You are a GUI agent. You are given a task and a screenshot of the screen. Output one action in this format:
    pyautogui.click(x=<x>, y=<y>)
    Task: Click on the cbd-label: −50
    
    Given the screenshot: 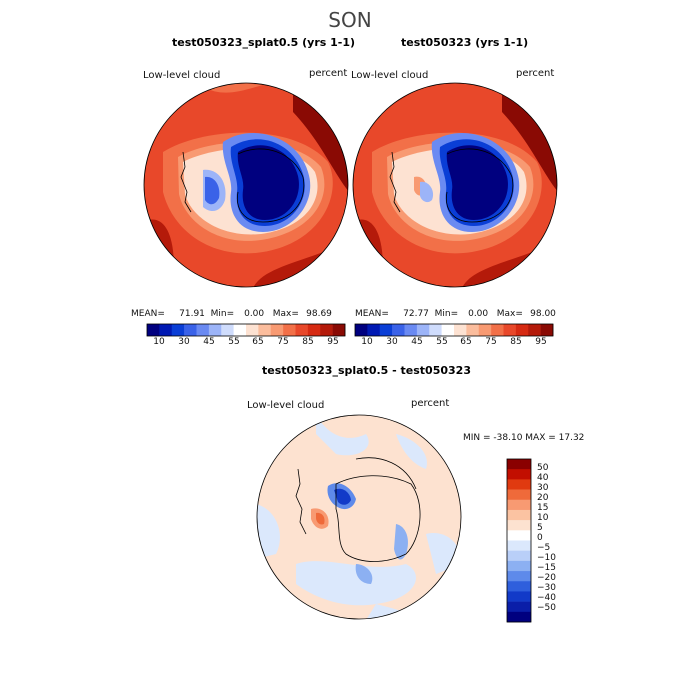 What is the action you would take?
    pyautogui.click(x=546, y=608)
    